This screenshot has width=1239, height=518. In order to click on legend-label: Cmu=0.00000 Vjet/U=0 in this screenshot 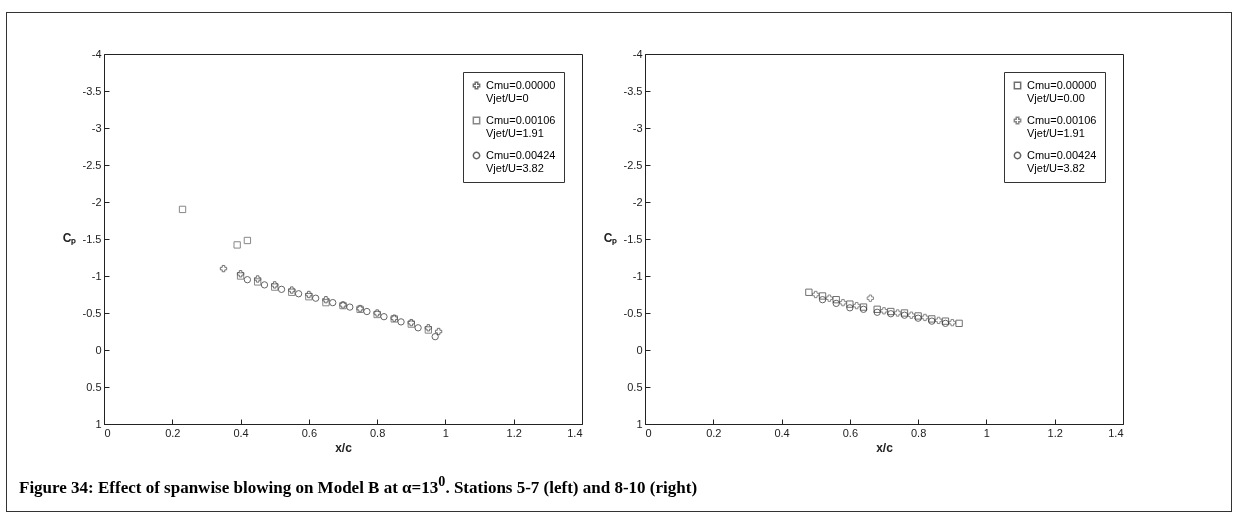, I will do `click(521, 91)`.